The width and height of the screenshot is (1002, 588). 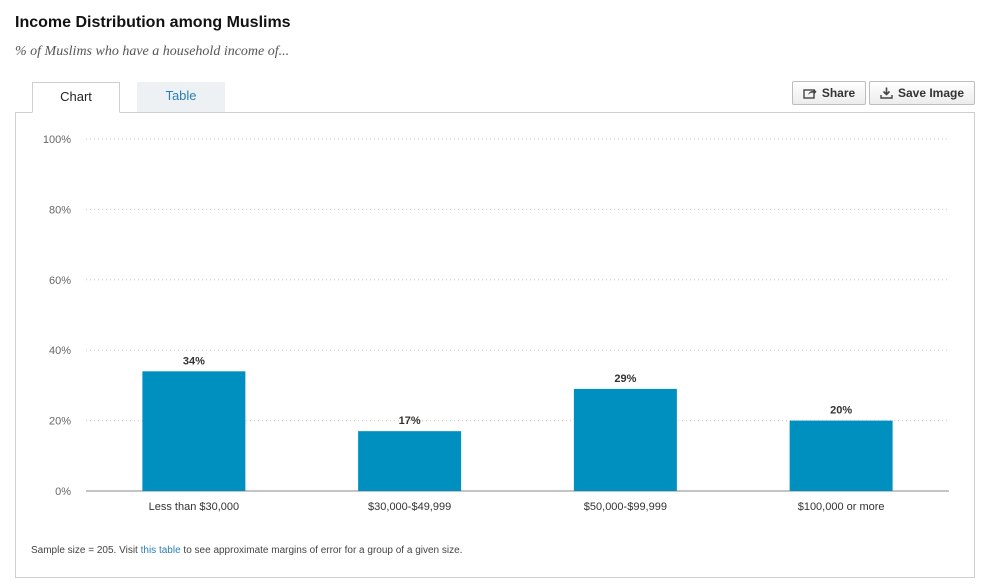 What do you see at coordinates (57, 140) in the screenshot?
I see `y-tick-label: 100%` at bounding box center [57, 140].